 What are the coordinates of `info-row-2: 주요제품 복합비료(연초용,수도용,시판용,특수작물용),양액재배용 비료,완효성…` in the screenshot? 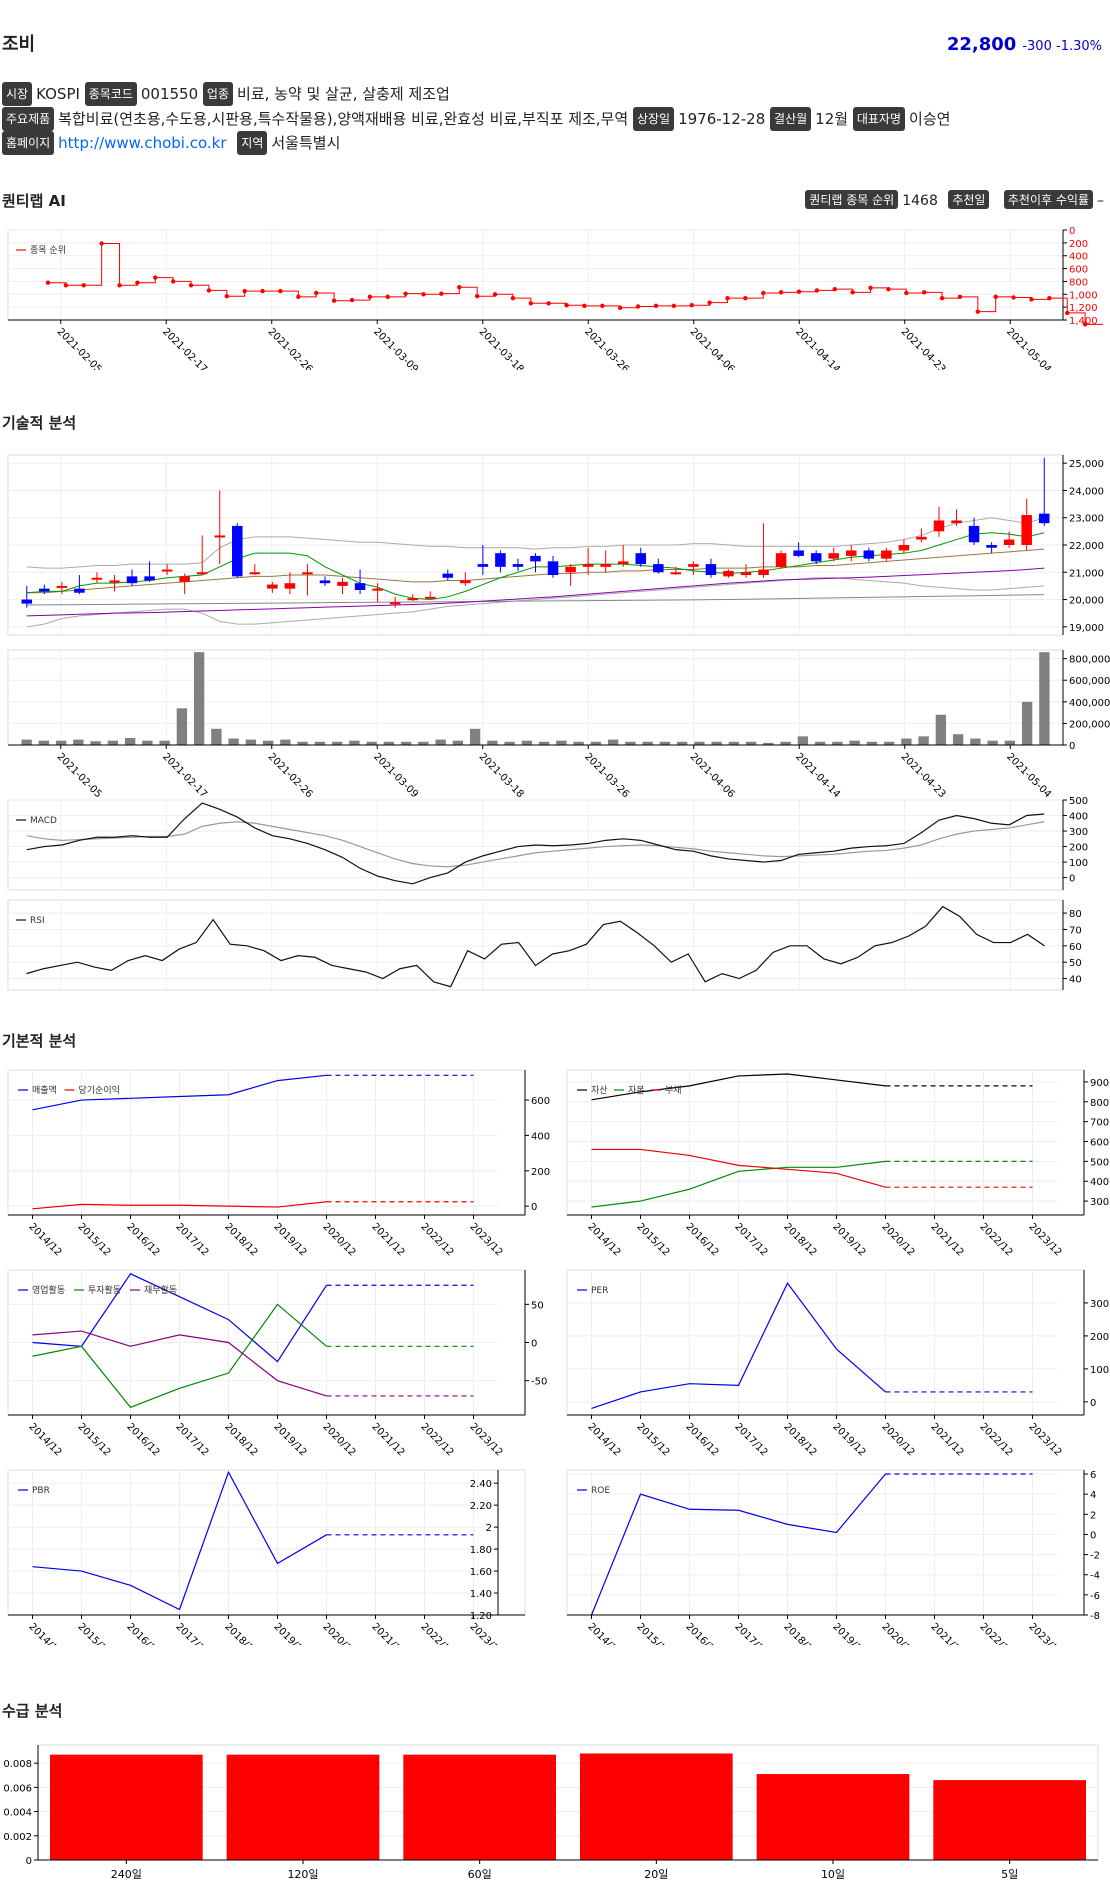 It's located at (476, 119).